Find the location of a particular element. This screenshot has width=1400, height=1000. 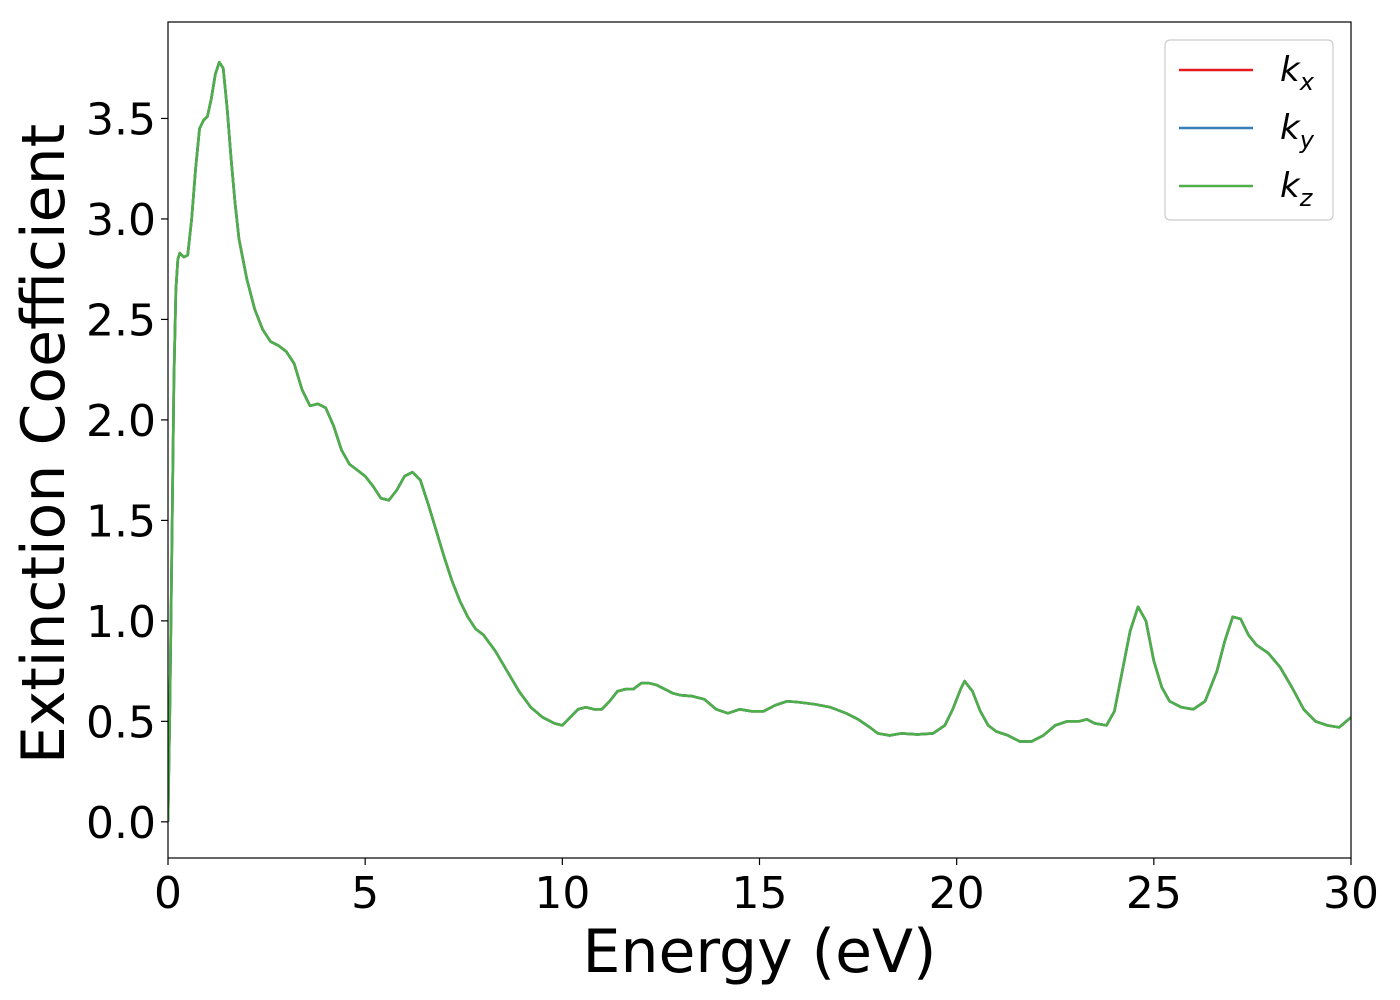

y-tick-label: 2.0 is located at coordinates (121, 421).